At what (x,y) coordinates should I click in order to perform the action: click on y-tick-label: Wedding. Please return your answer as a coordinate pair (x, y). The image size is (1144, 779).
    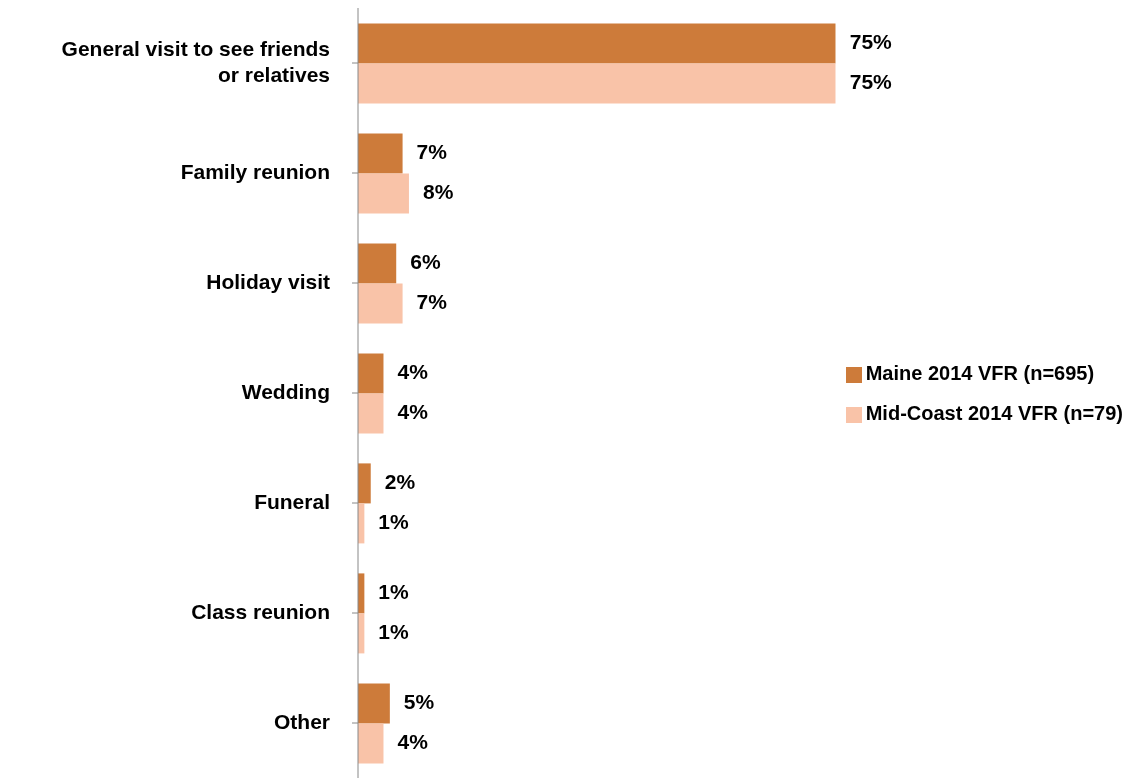
    Looking at the image, I should click on (285, 391).